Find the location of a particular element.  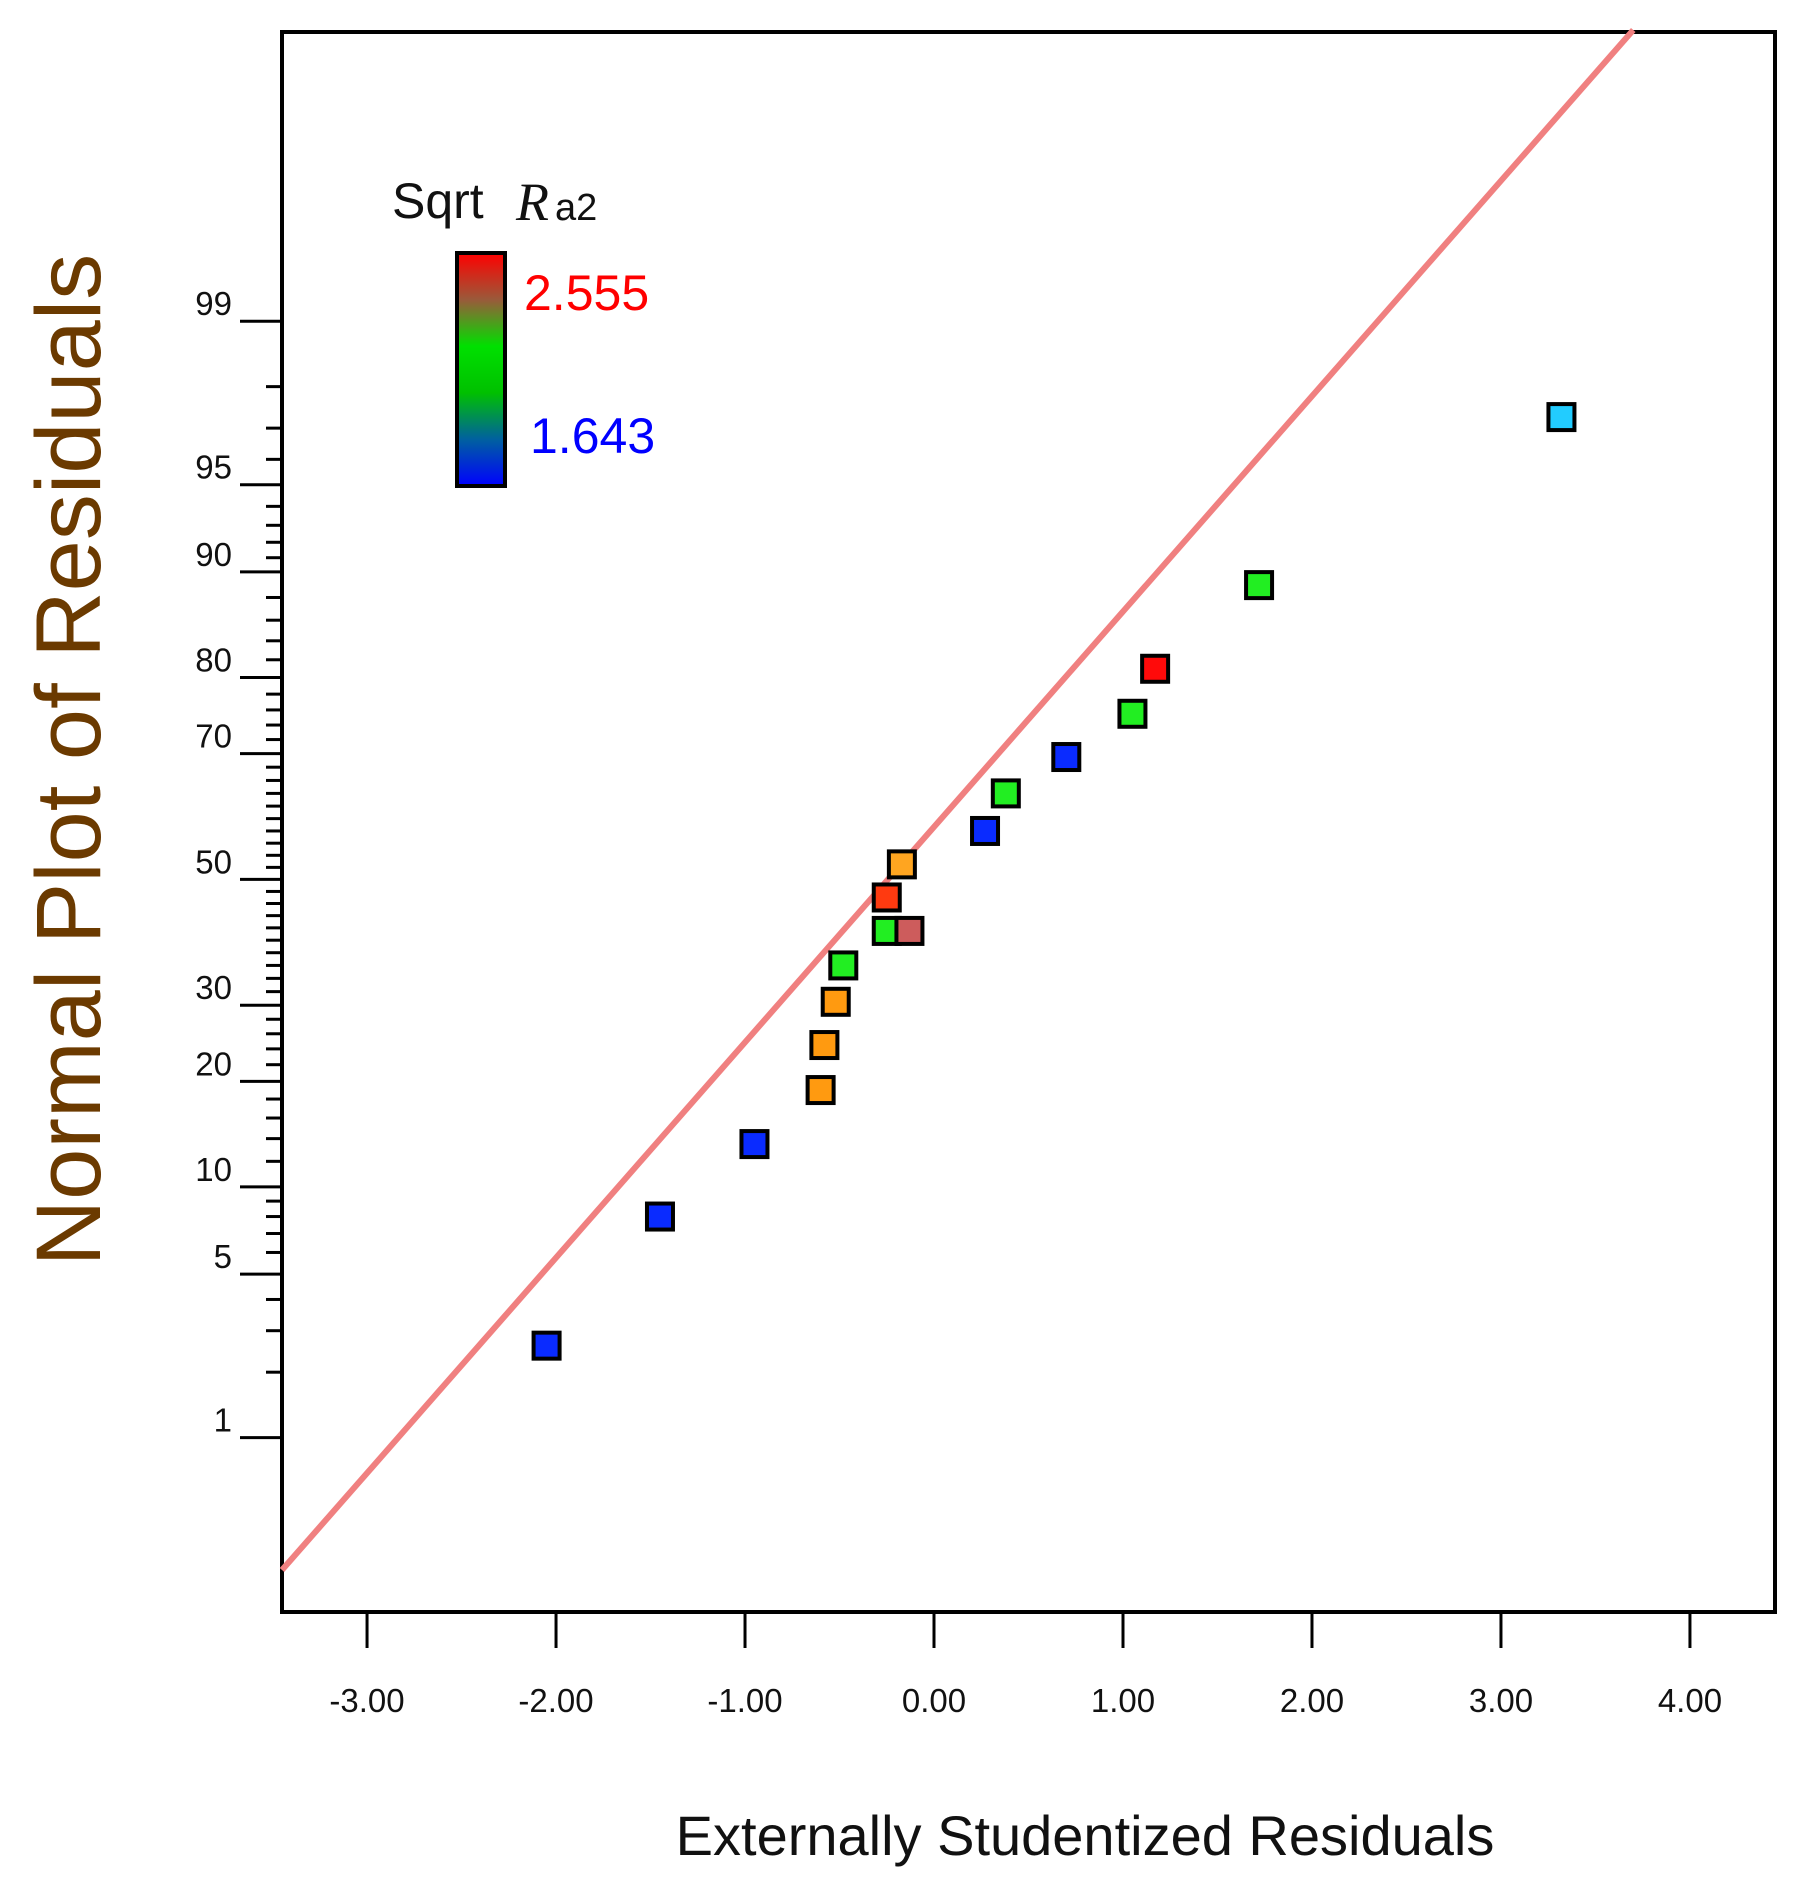

x-tick-label: 2.00 is located at coordinates (1312, 1700).